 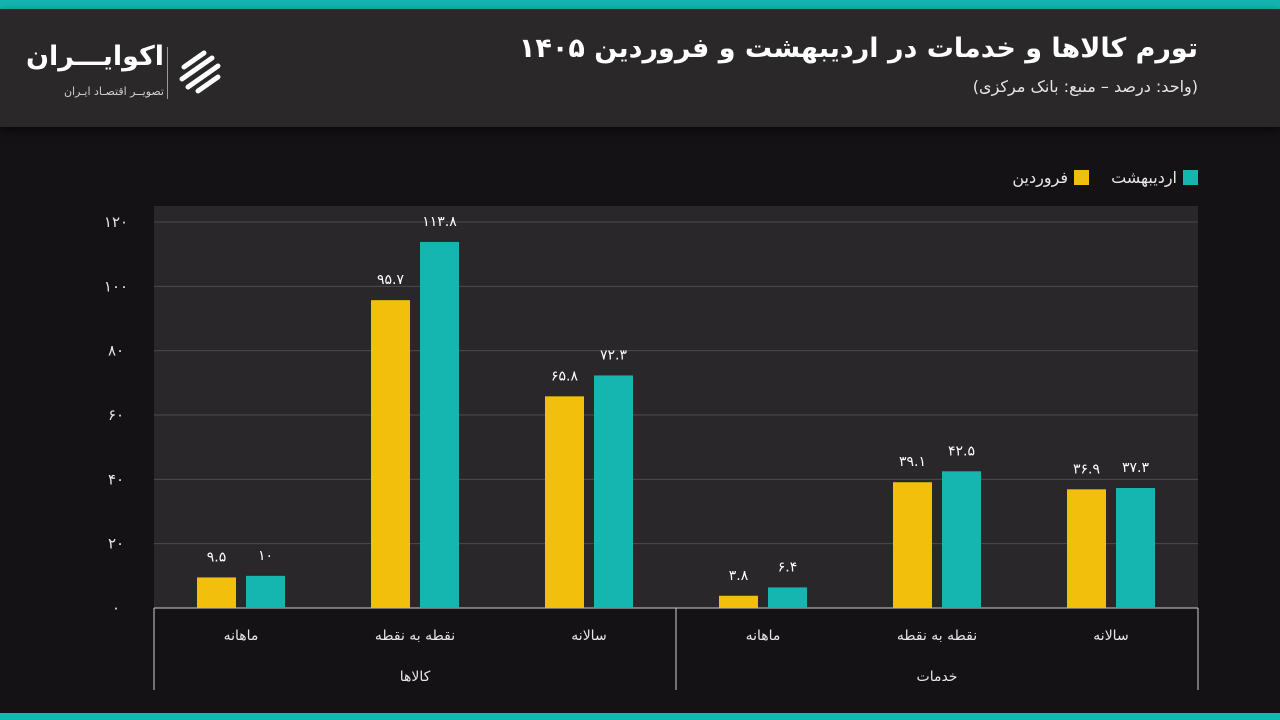 What do you see at coordinates (167, 73) in the screenshot?
I see `logo-separator` at bounding box center [167, 73].